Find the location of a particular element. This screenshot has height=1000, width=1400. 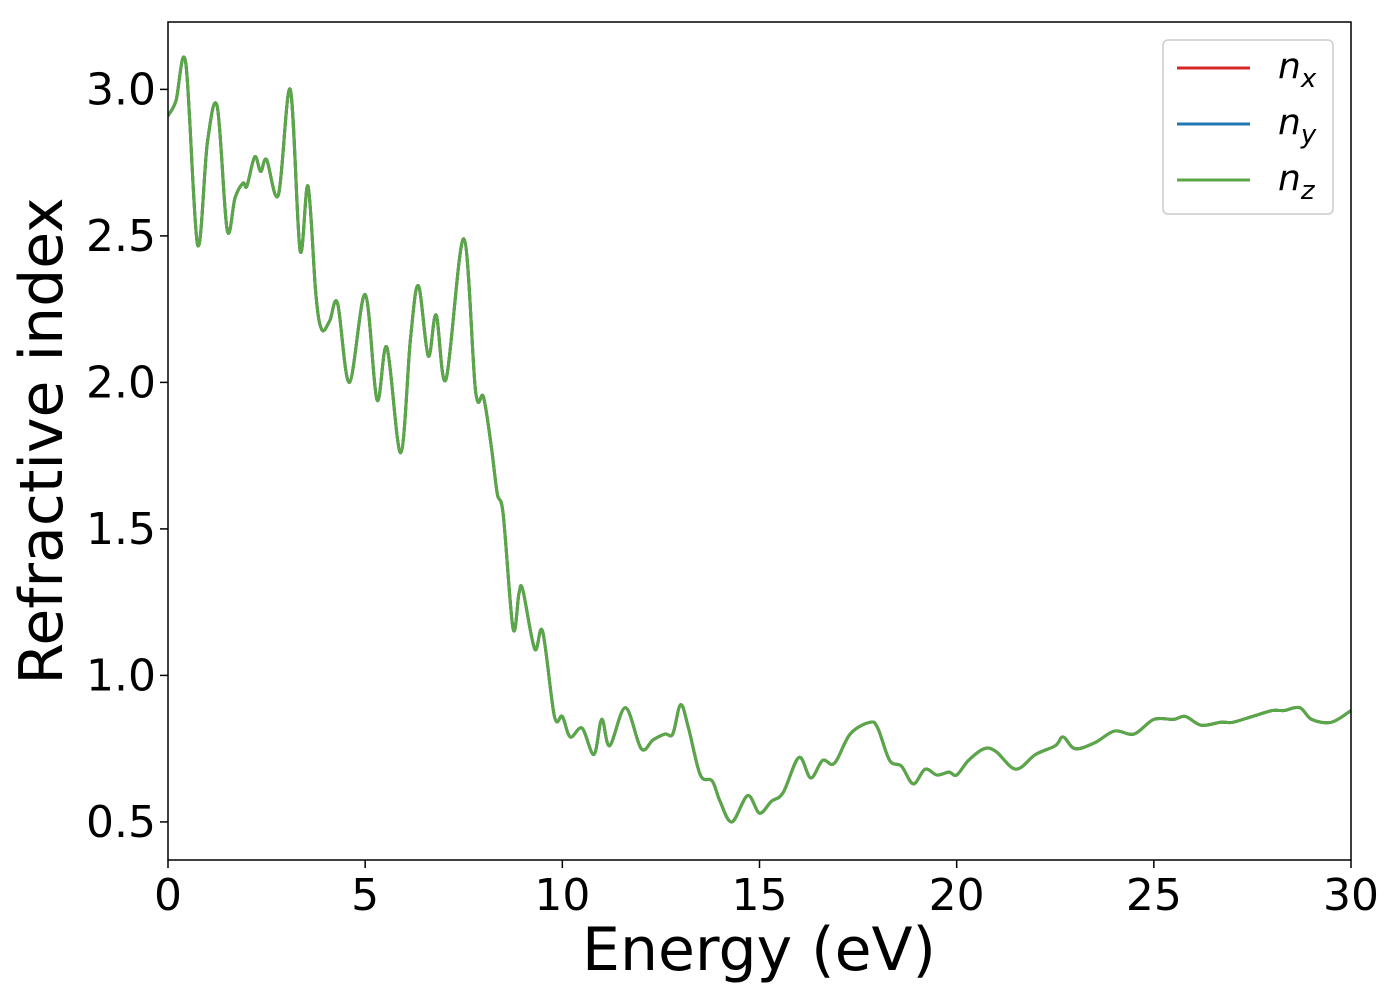

legend-label-ny: ny is located at coordinates (1297, 126).